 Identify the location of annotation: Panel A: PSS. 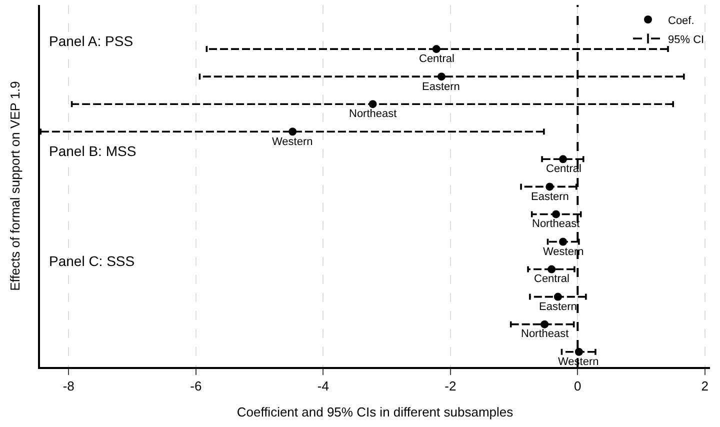
(91, 41).